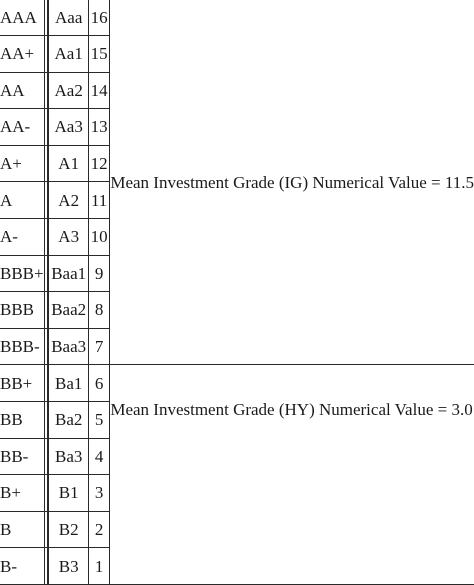 This screenshot has height=585, width=474. I want to click on numerical-value-cell: 15, so click(99, 54).